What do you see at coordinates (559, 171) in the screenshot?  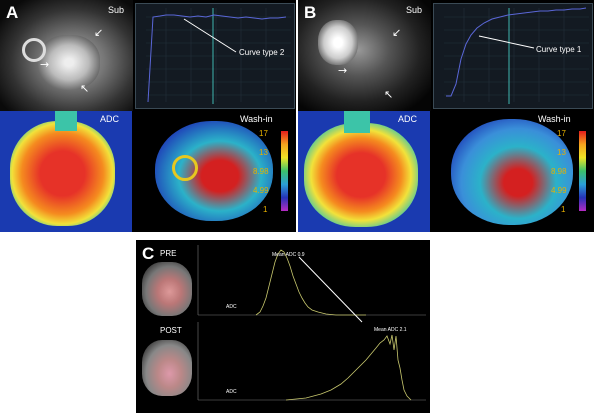 I see `panel-b-cbar-tick-2: 8.98` at bounding box center [559, 171].